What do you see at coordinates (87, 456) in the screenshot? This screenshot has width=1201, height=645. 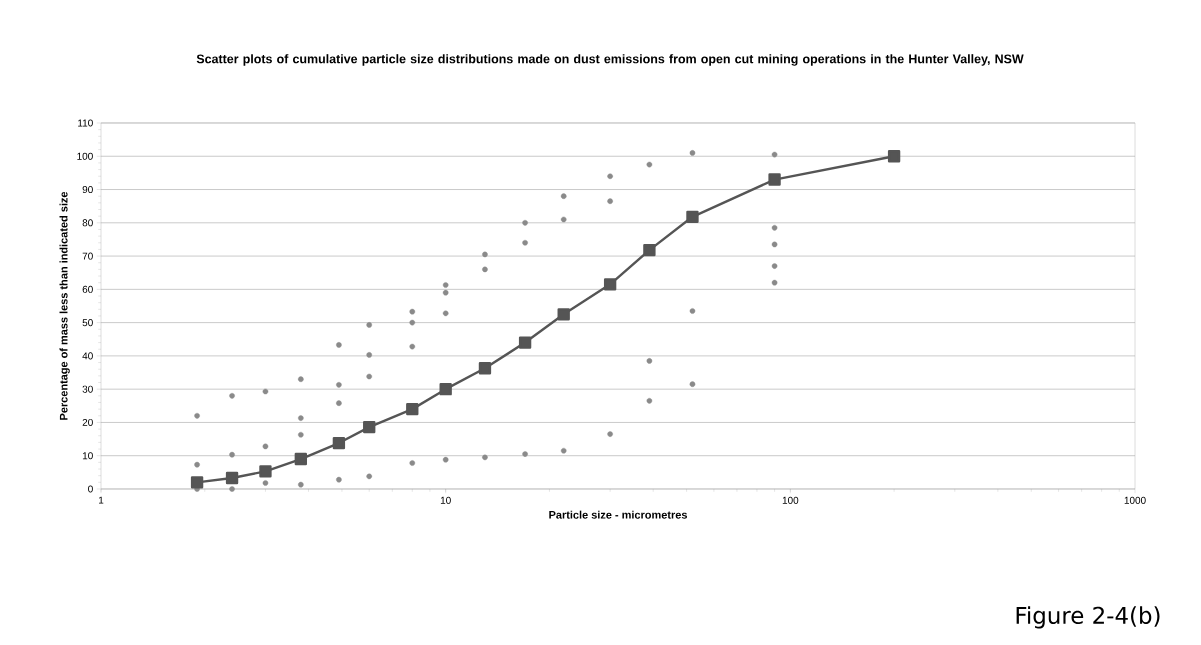 I see `y-tick-label: 10` at bounding box center [87, 456].